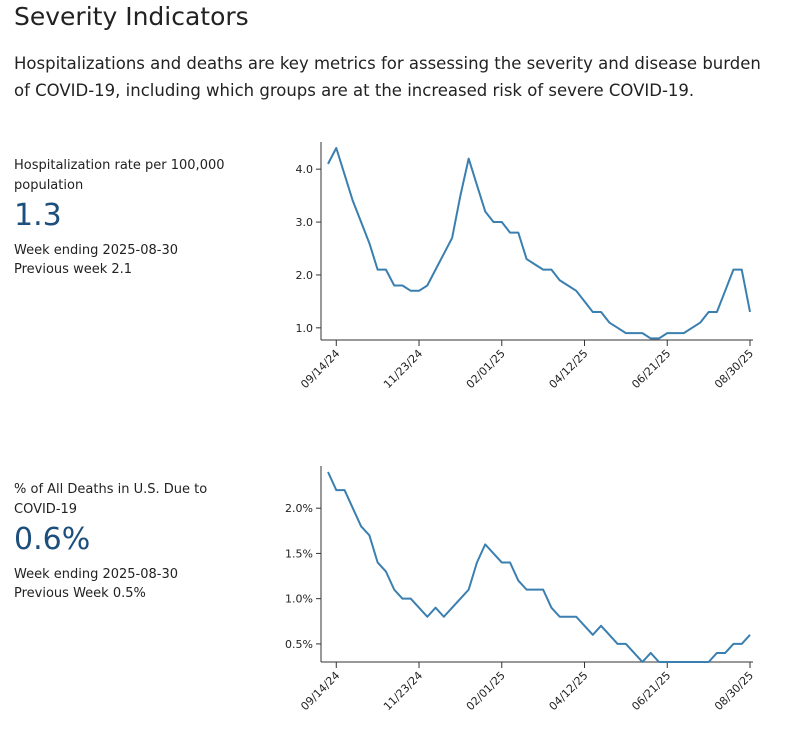 Image resolution: width=788 pixels, height=738 pixels. Describe the element at coordinates (305, 275) in the screenshot. I see `y-tick-label: 2.0` at that location.